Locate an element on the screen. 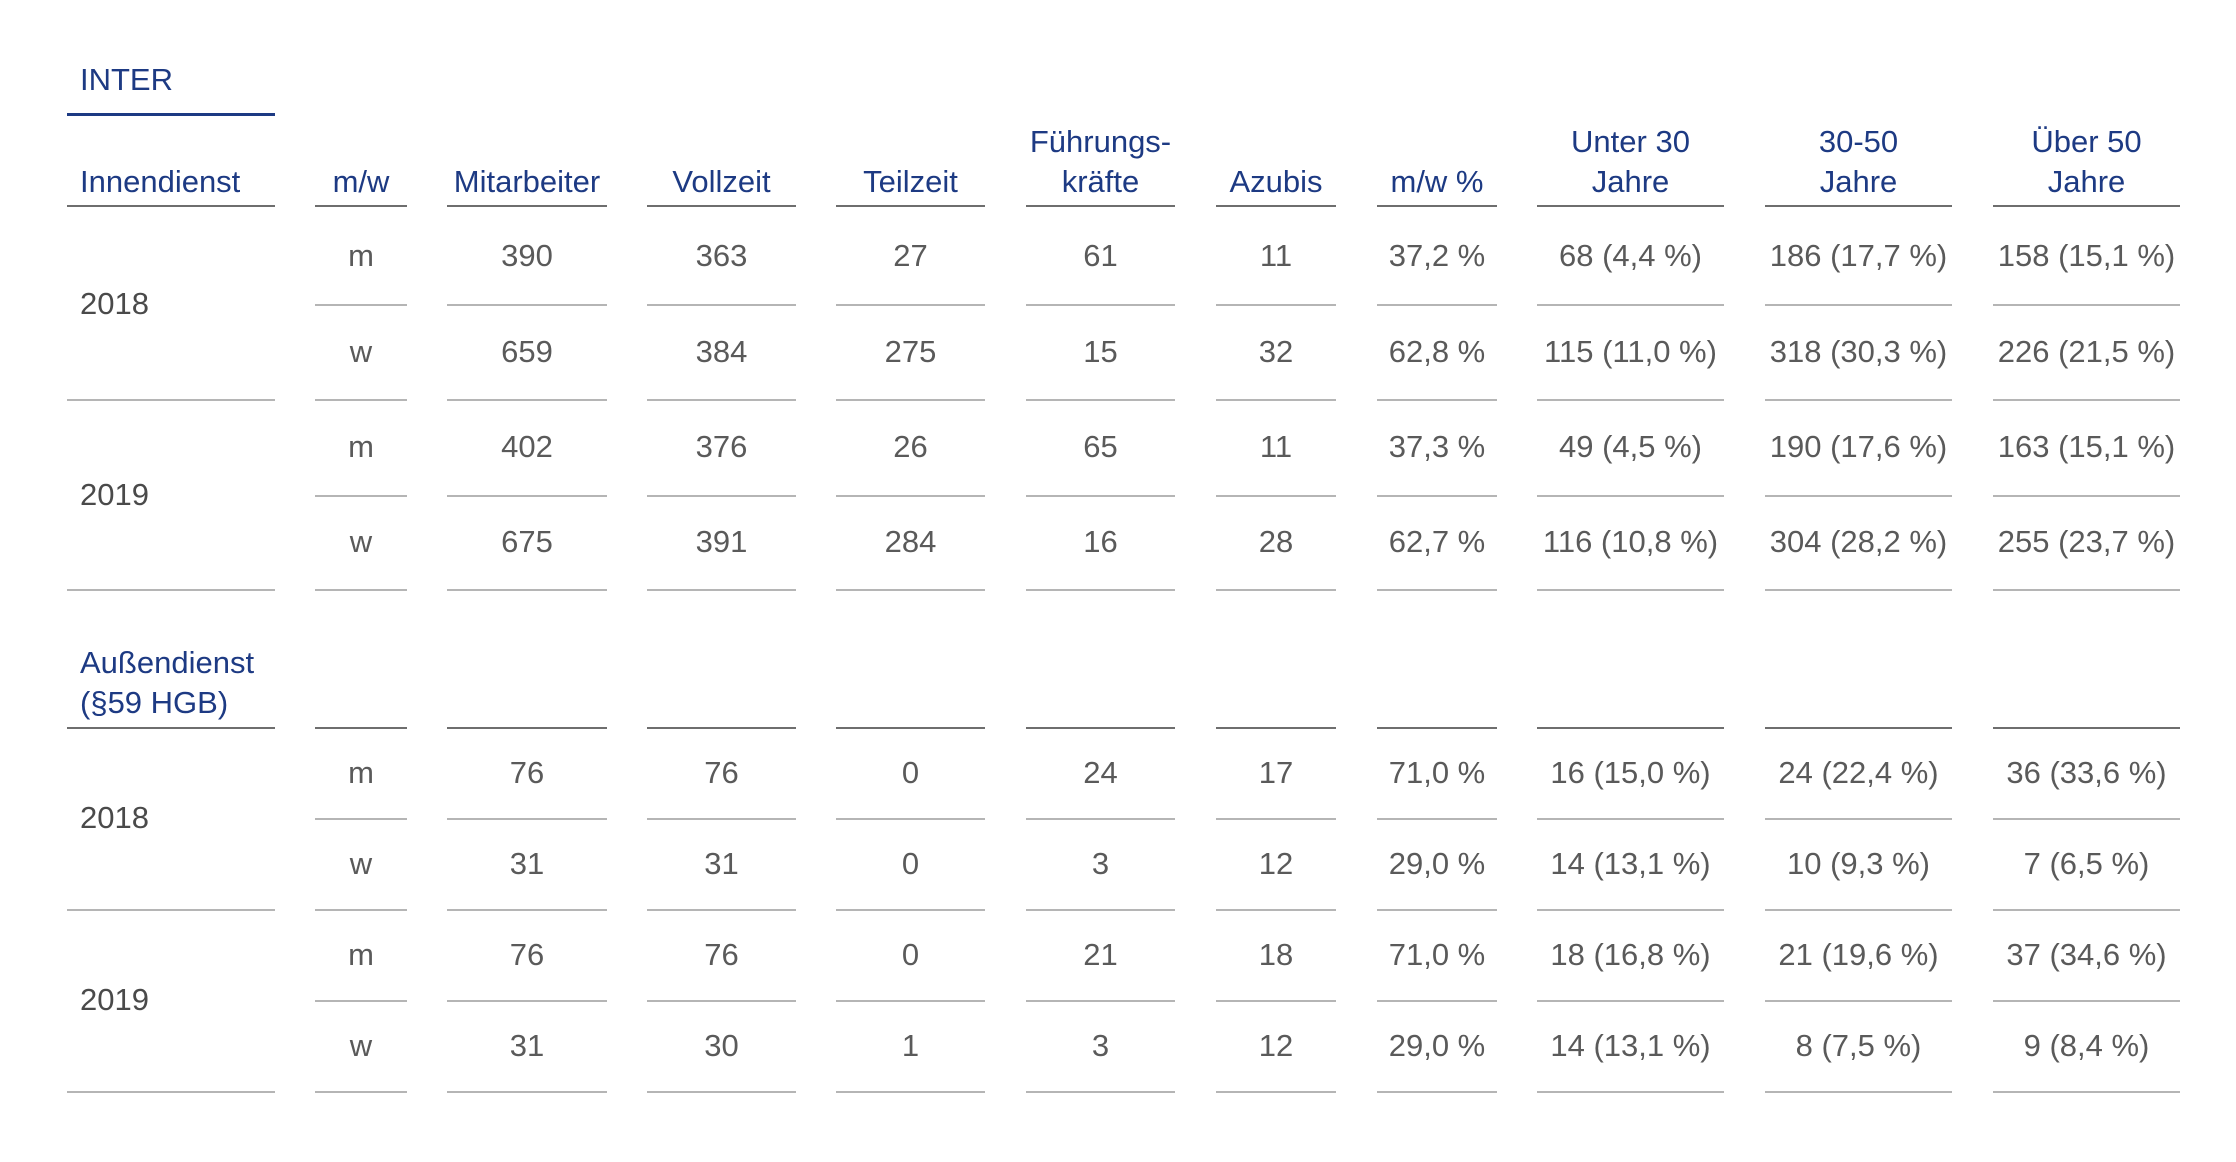  table-title: INTER is located at coordinates (126, 79).